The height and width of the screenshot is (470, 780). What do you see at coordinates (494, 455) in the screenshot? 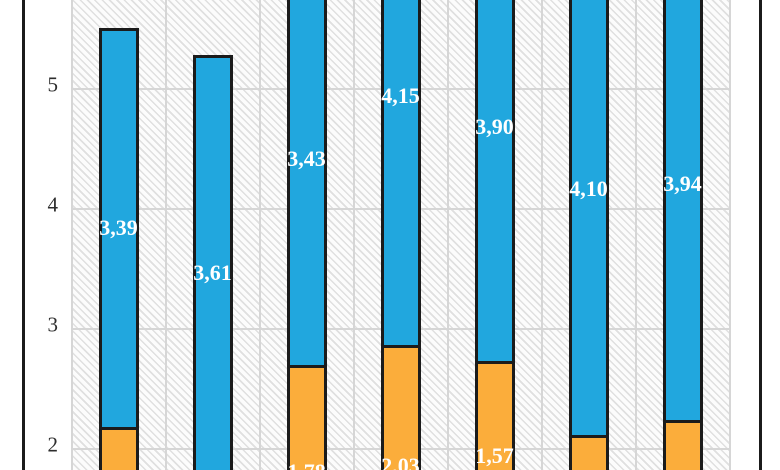
I see `bar-data-label-orange: 1,57` at bounding box center [494, 455].